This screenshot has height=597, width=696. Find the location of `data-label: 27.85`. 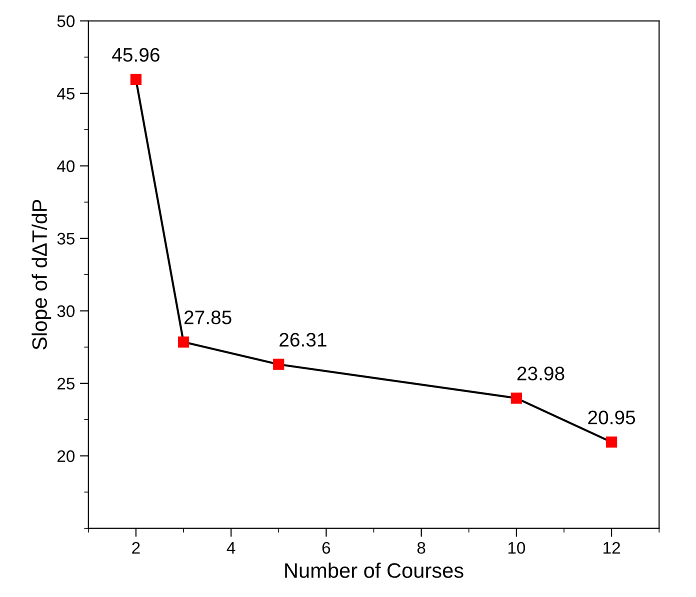

data-label: 27.85 is located at coordinates (208, 317).